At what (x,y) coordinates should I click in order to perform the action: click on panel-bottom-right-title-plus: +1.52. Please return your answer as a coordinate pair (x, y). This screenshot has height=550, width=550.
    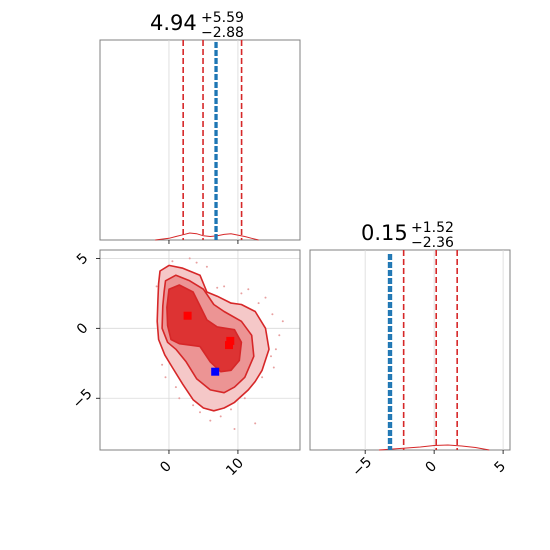
    Looking at the image, I should click on (432, 228).